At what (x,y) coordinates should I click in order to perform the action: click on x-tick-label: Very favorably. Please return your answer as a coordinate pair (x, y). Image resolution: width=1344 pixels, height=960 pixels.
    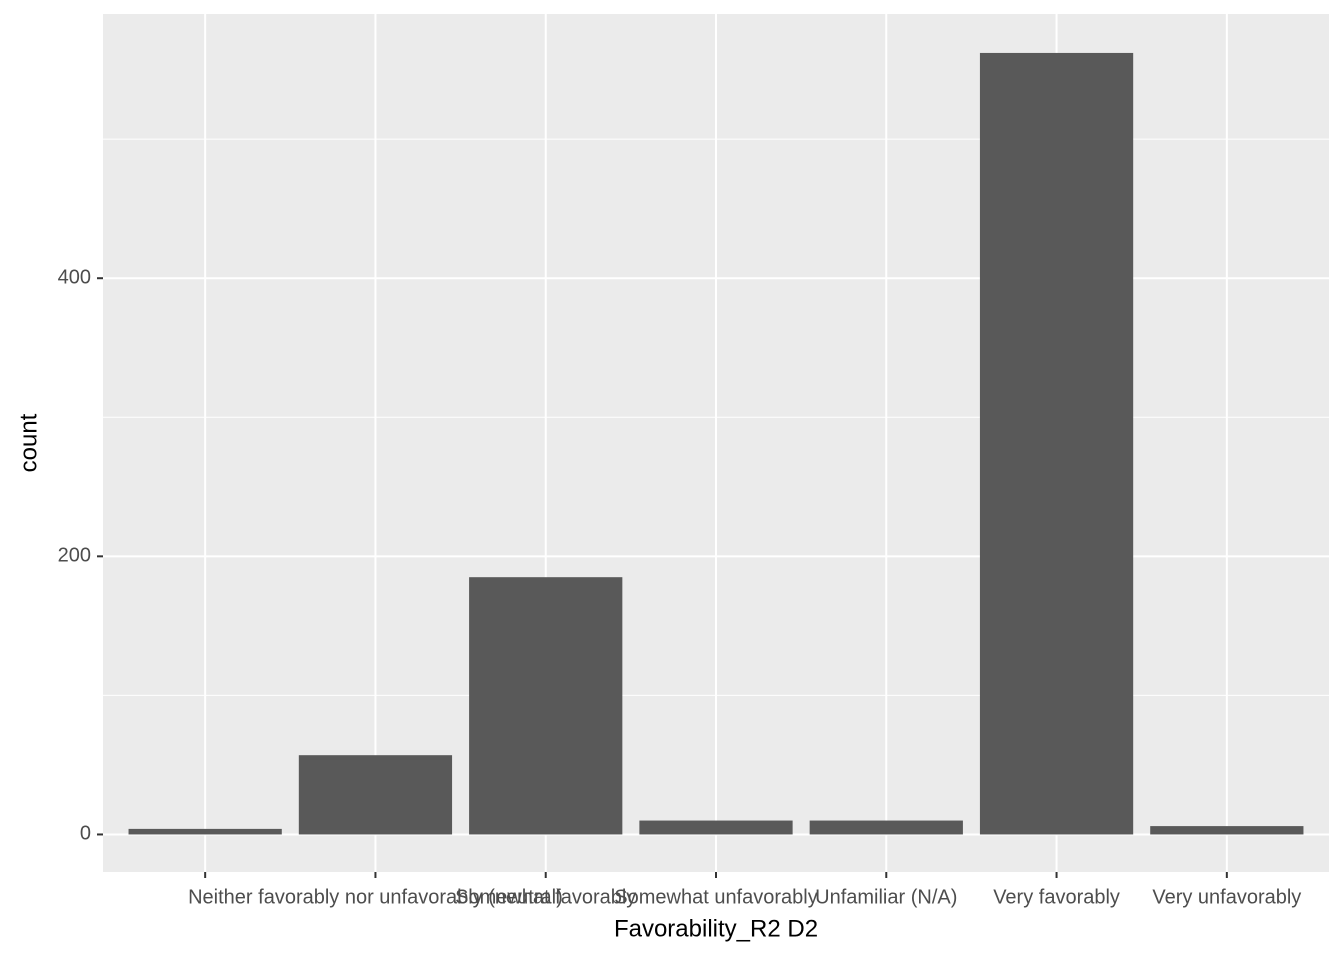
    Looking at the image, I should click on (1056, 897).